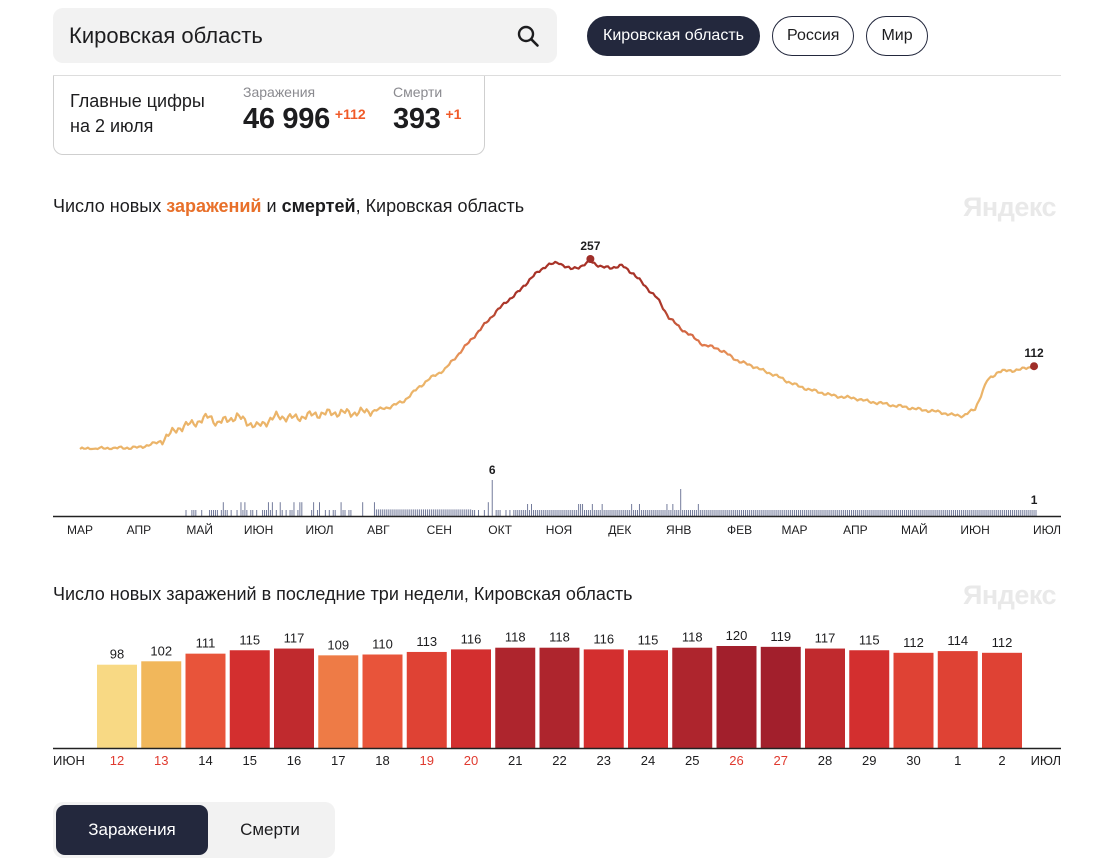 This screenshot has width=1106, height=865. Describe the element at coordinates (139, 530) in the screenshot. I see `month-tick-label: АПР` at that location.